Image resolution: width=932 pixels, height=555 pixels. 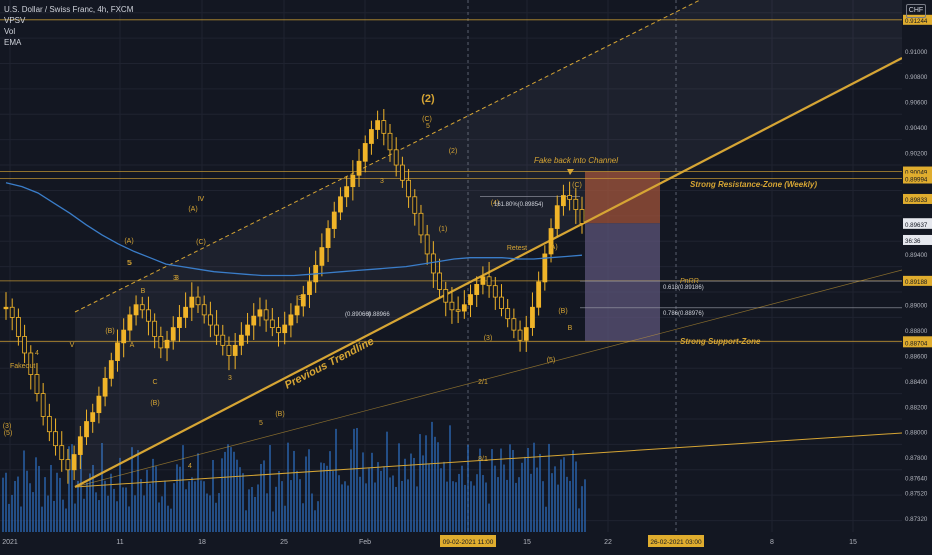 I want to click on price-tick: 0.87520, so click(x=916, y=494).